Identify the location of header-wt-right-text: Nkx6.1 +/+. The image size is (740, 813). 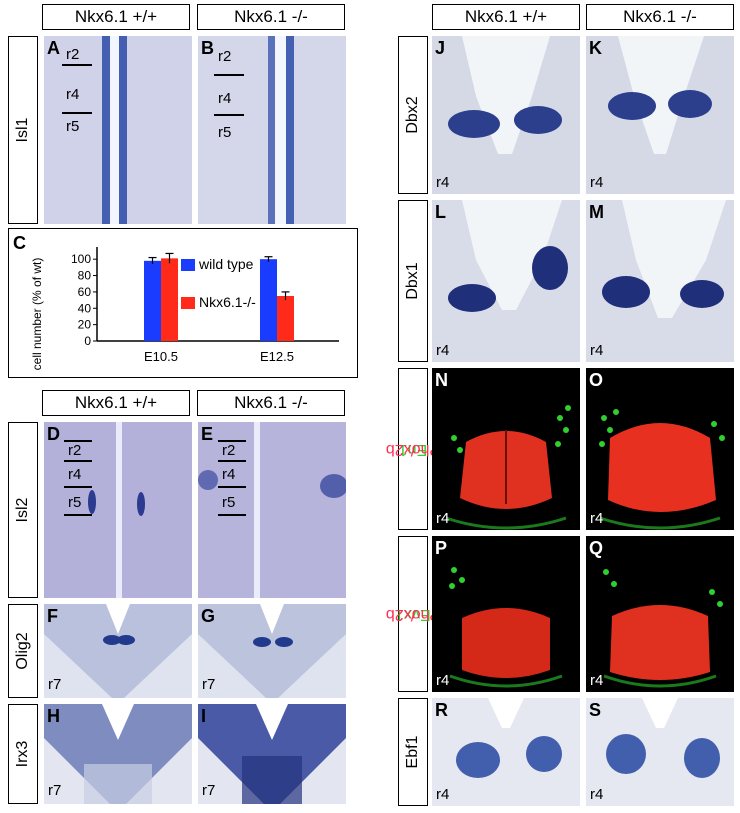
(506, 16).